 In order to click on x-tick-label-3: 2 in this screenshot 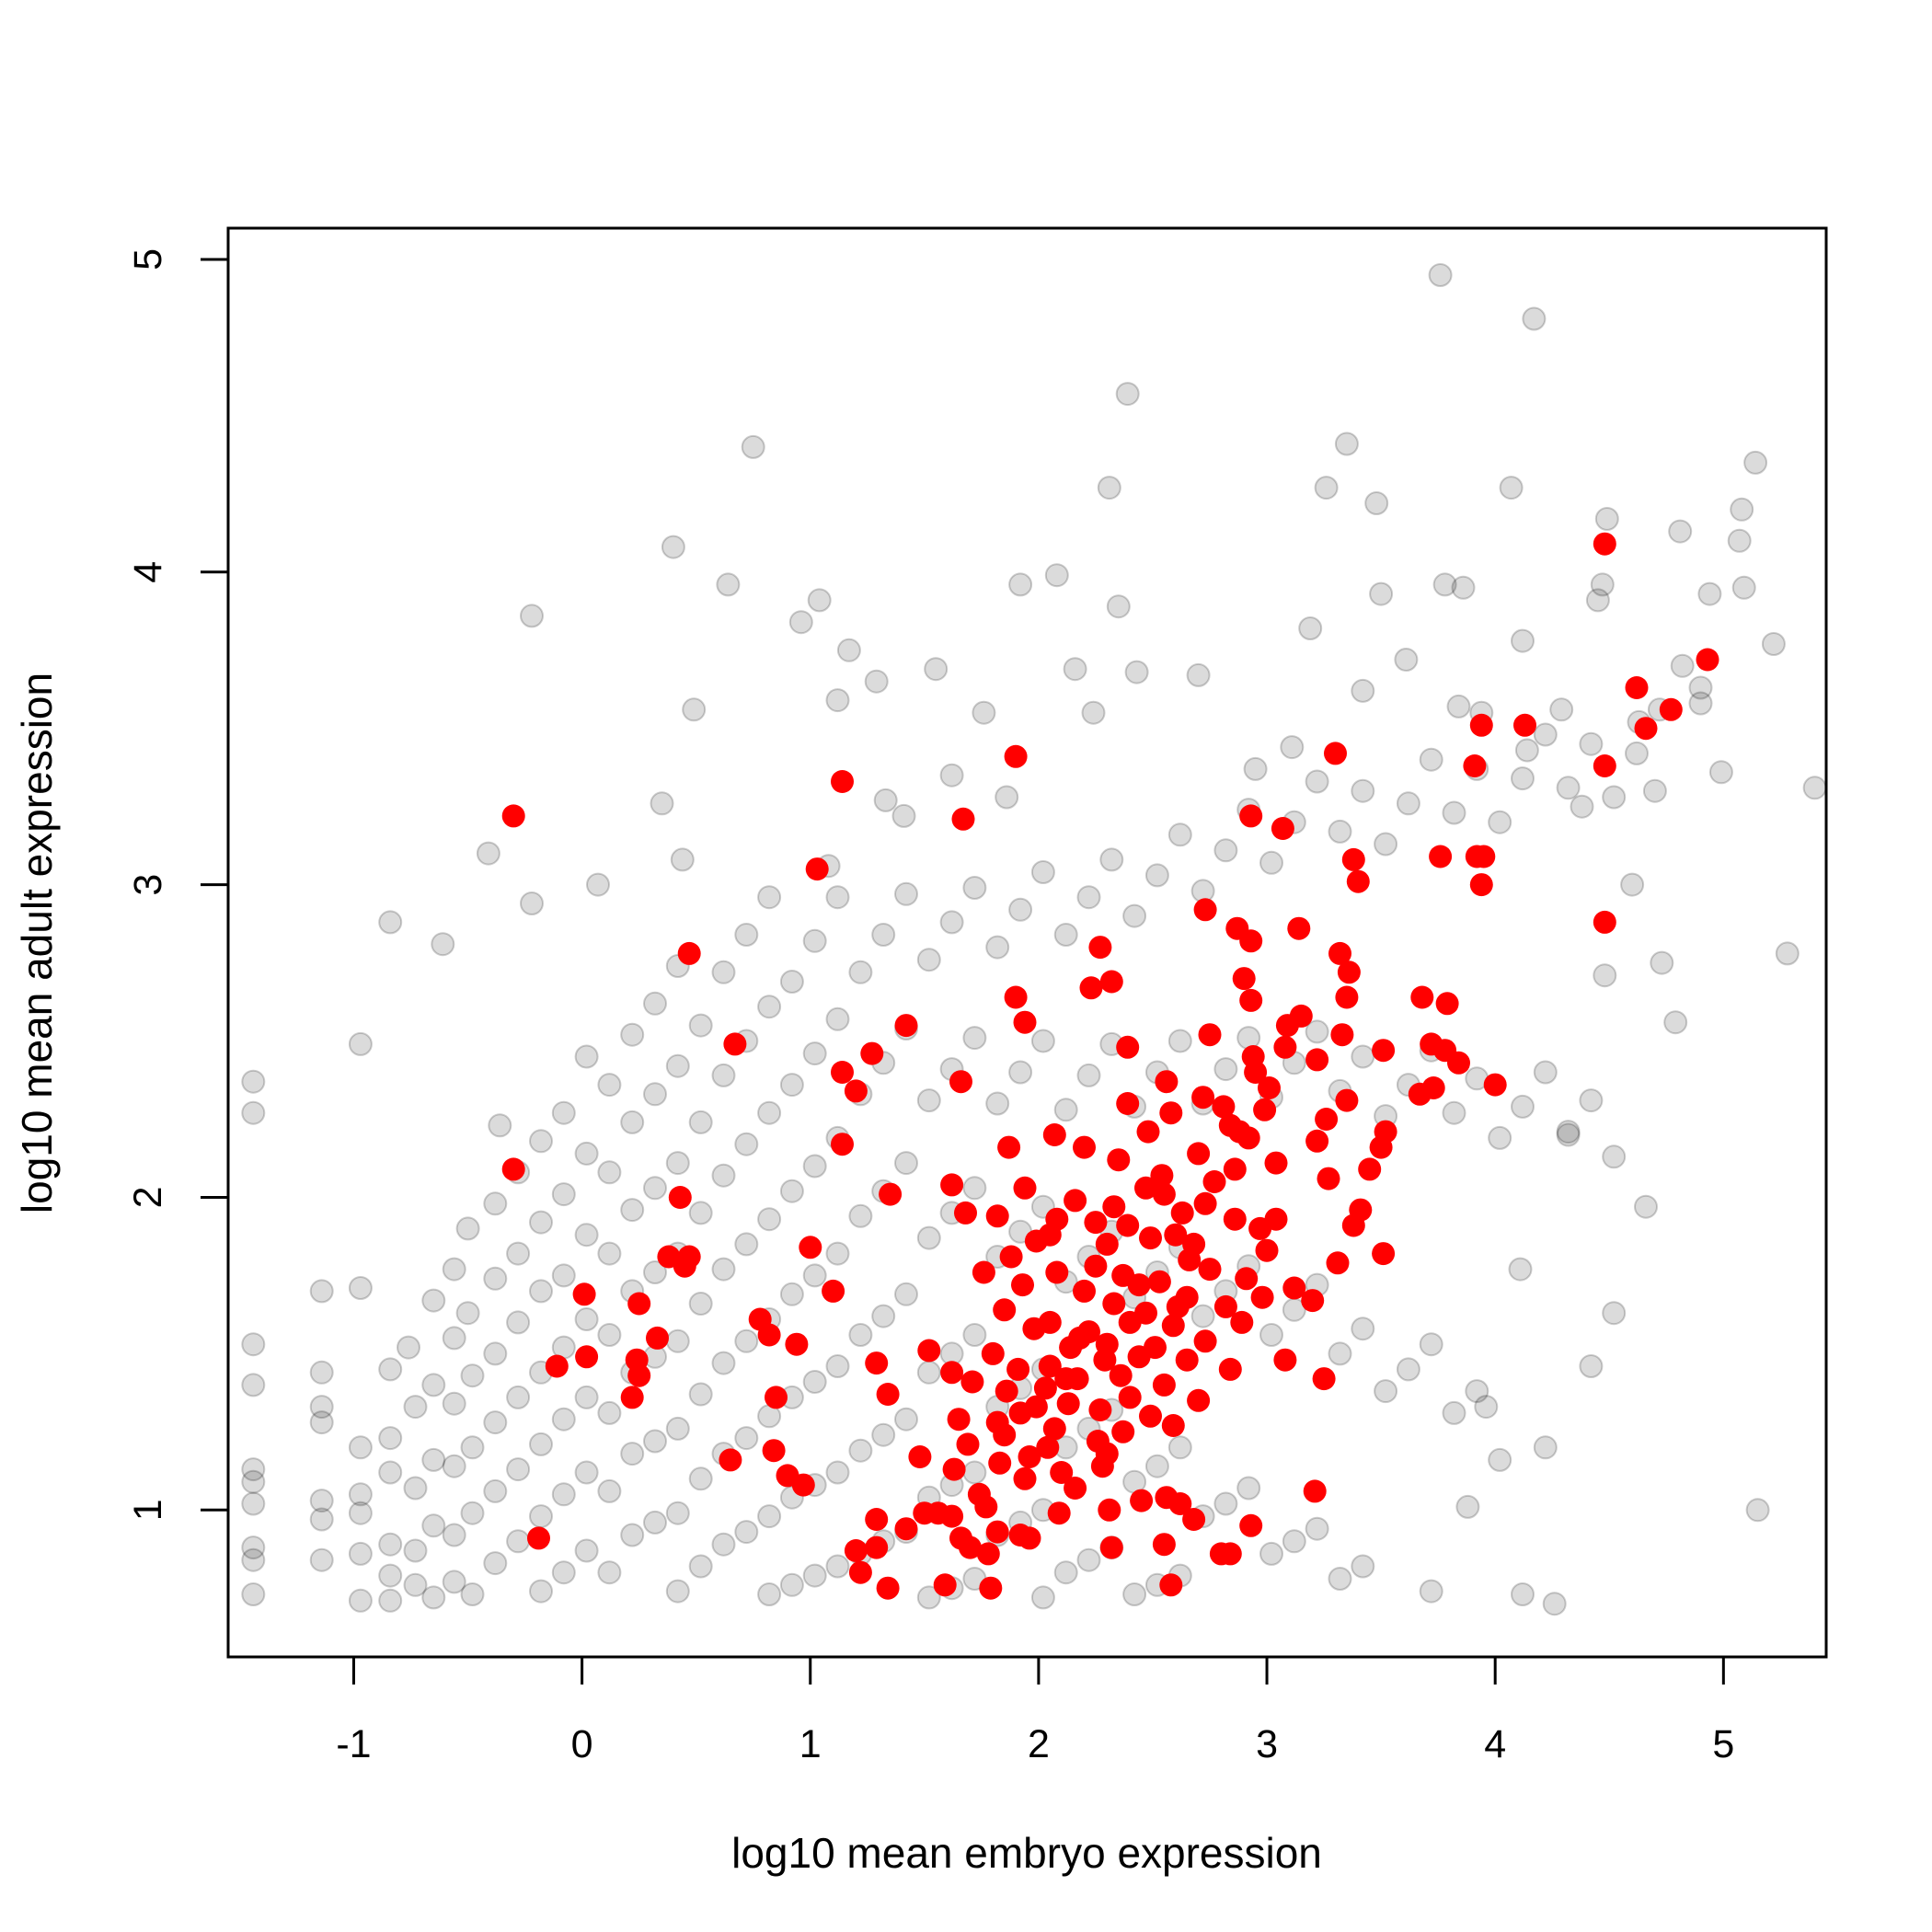, I will do `click(1039, 1744)`.